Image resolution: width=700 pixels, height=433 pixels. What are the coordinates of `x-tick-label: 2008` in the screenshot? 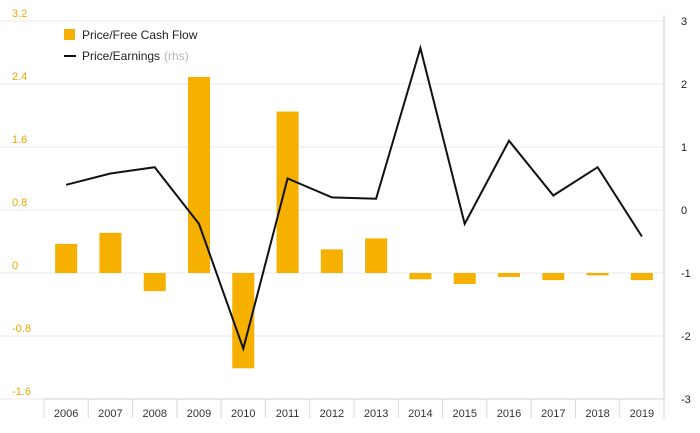 It's located at (154, 414).